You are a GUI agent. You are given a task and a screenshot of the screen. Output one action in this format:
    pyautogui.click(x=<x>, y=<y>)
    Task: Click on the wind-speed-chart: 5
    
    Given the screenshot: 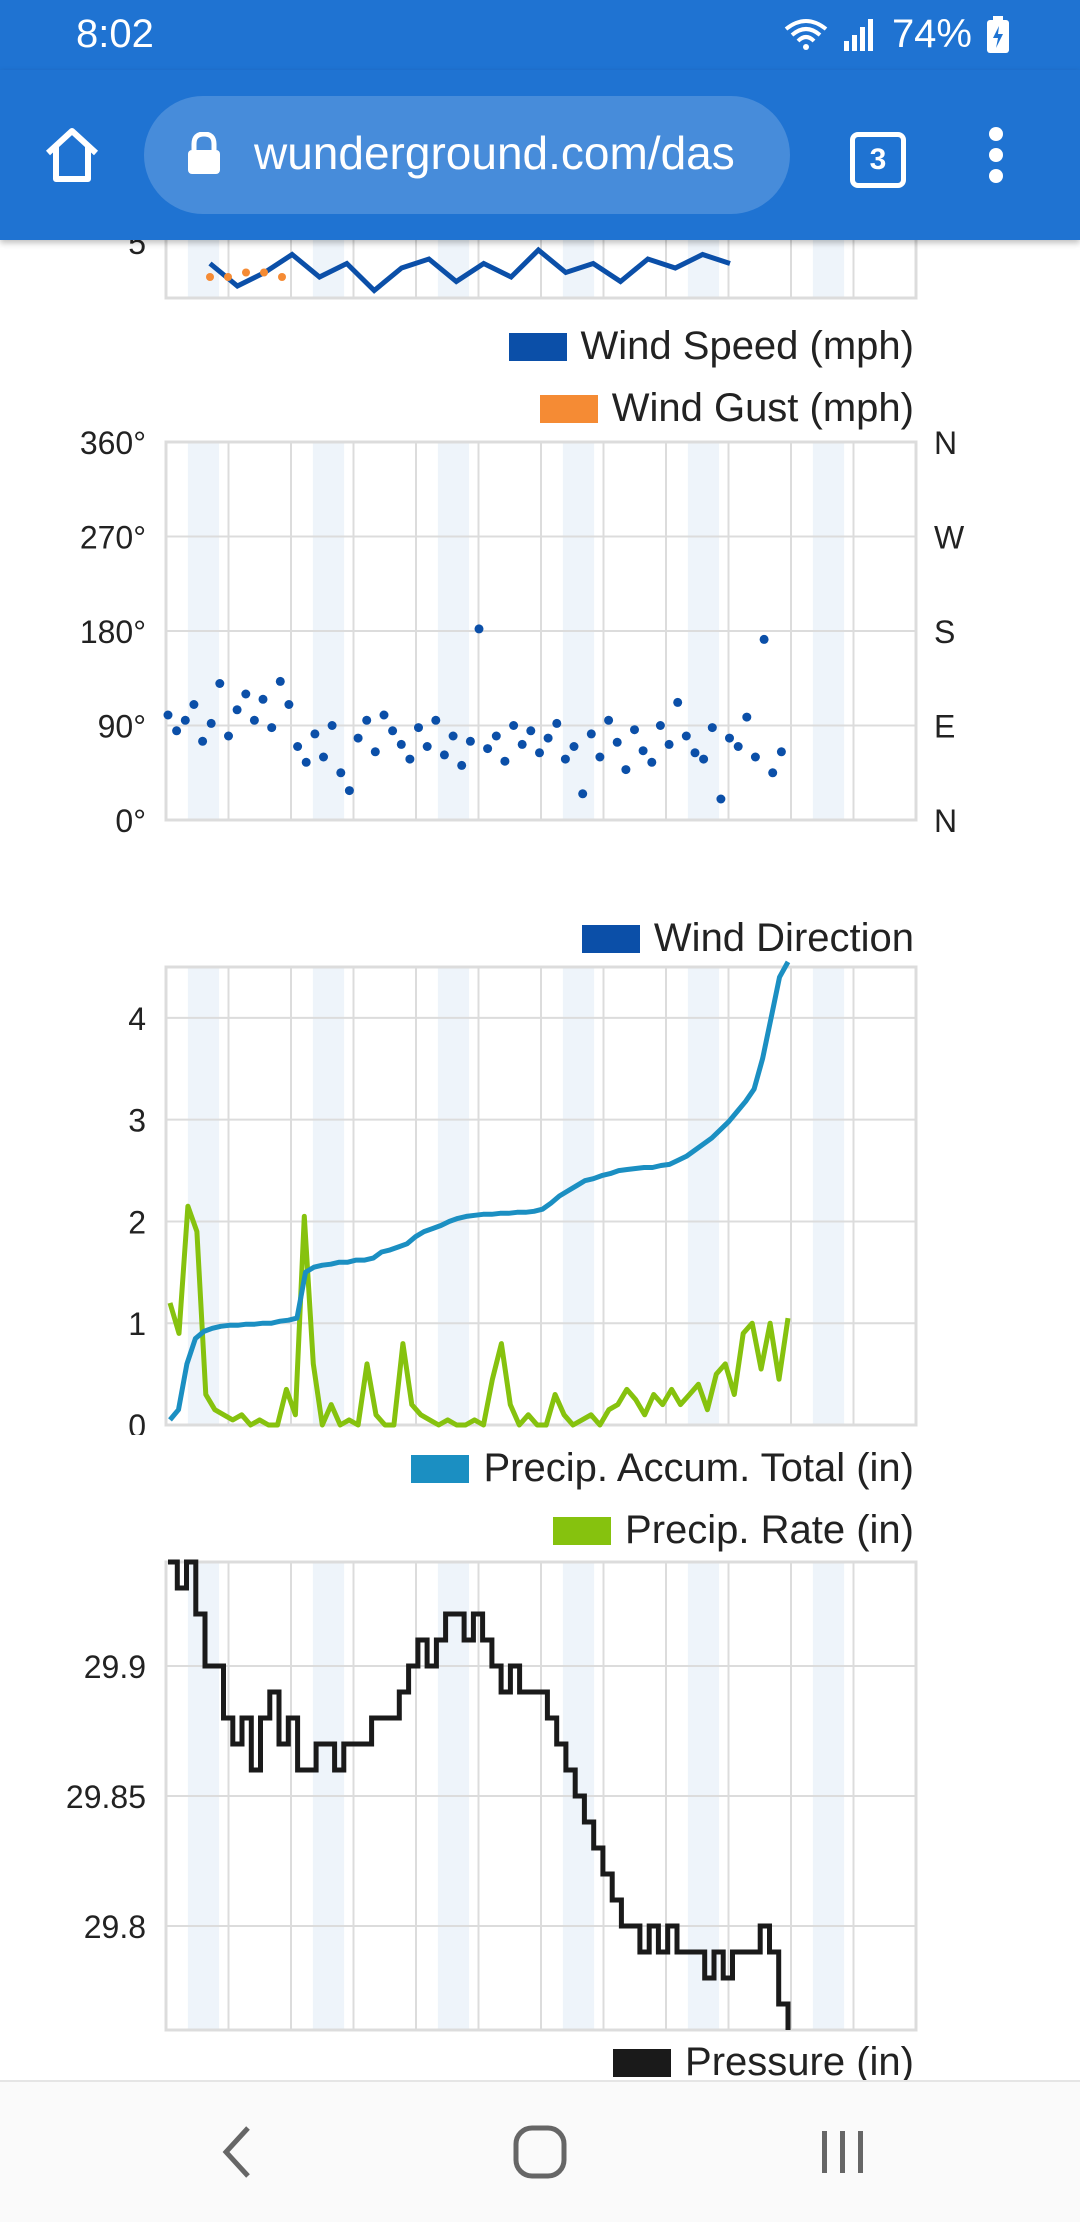 What is the action you would take?
    pyautogui.click(x=523, y=270)
    